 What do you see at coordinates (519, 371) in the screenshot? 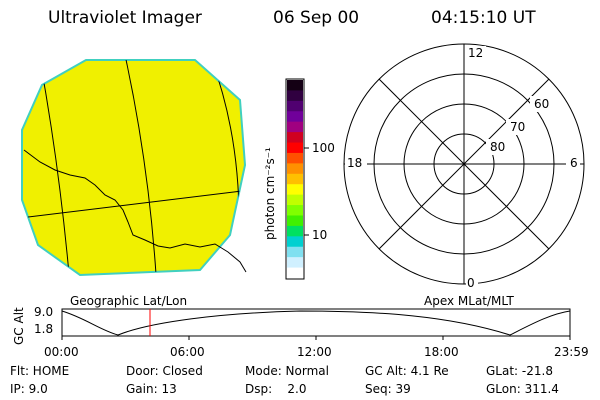
I see `status-glat: GLat: -21.8` at bounding box center [519, 371].